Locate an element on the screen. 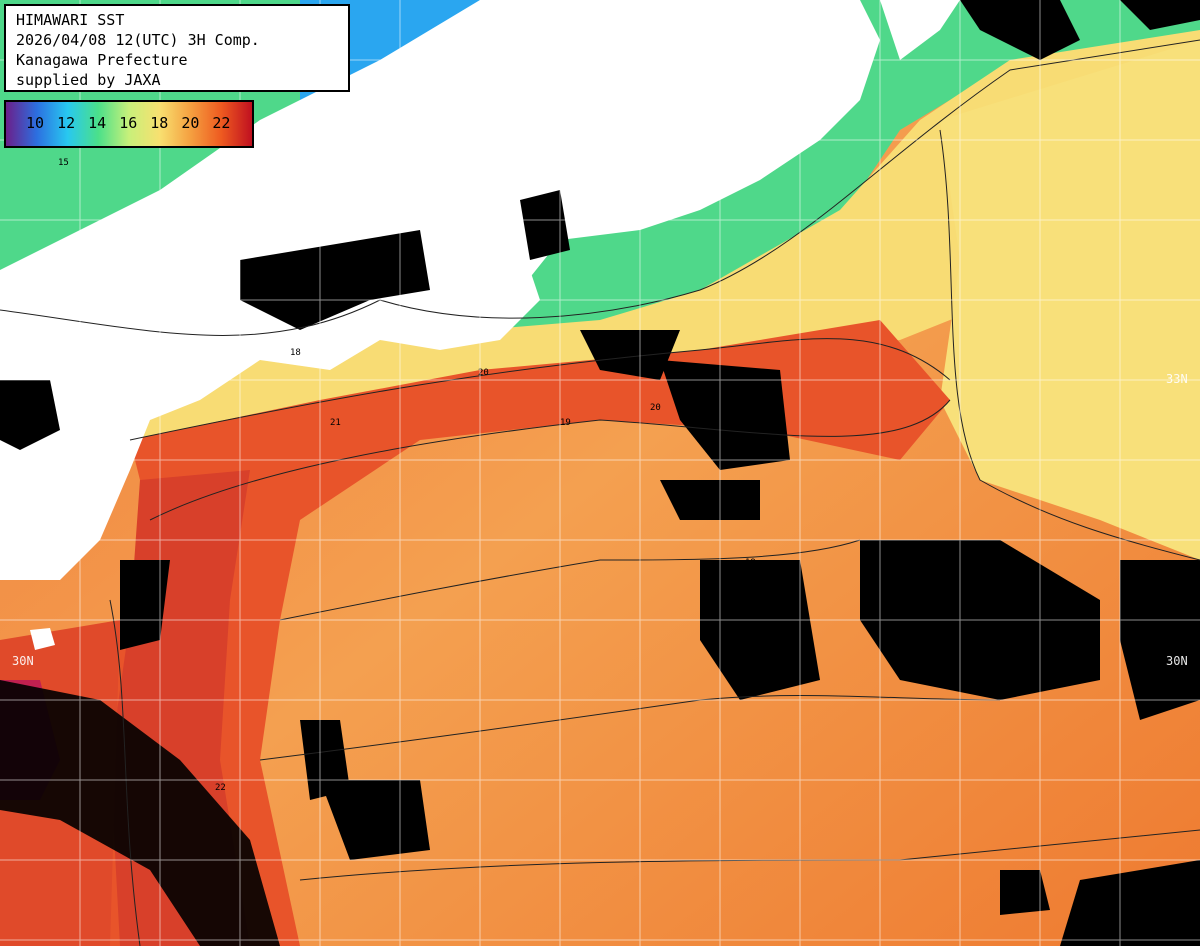  info-title: HIMAWARI SST is located at coordinates (70, 20).